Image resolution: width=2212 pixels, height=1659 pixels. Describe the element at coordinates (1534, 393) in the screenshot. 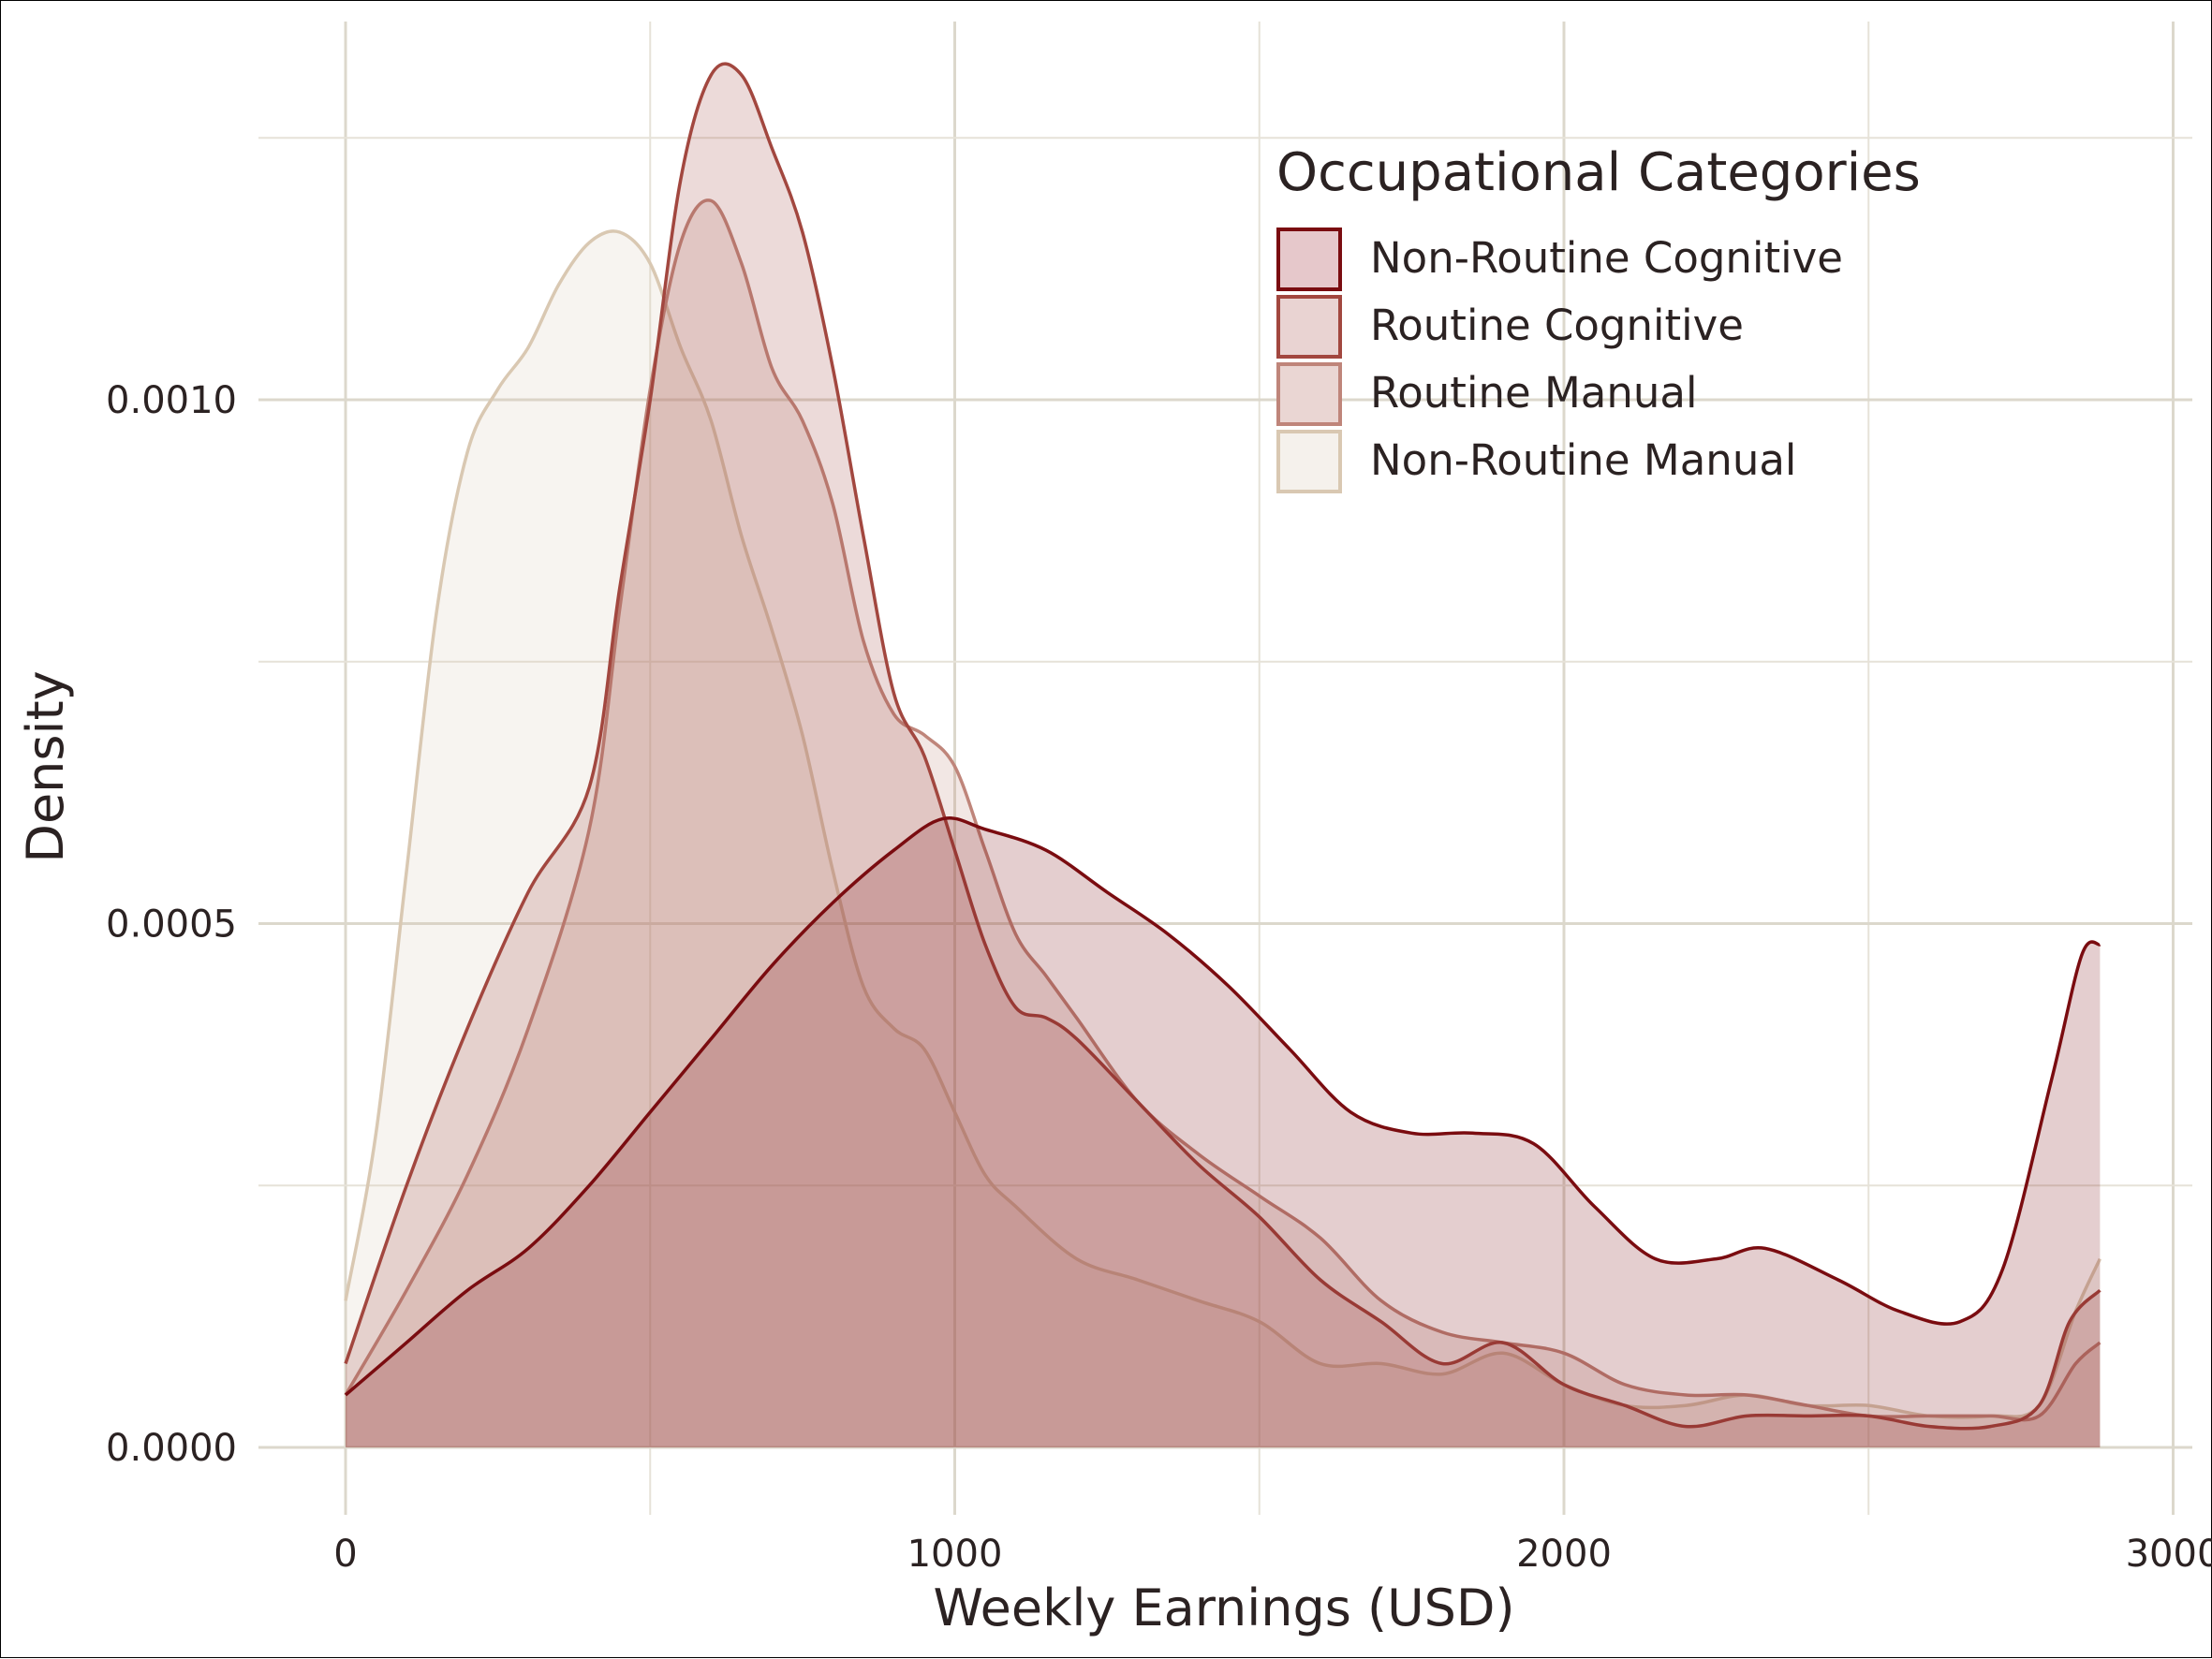

I see `legend-label-routine-manual: Routine Manual` at that location.